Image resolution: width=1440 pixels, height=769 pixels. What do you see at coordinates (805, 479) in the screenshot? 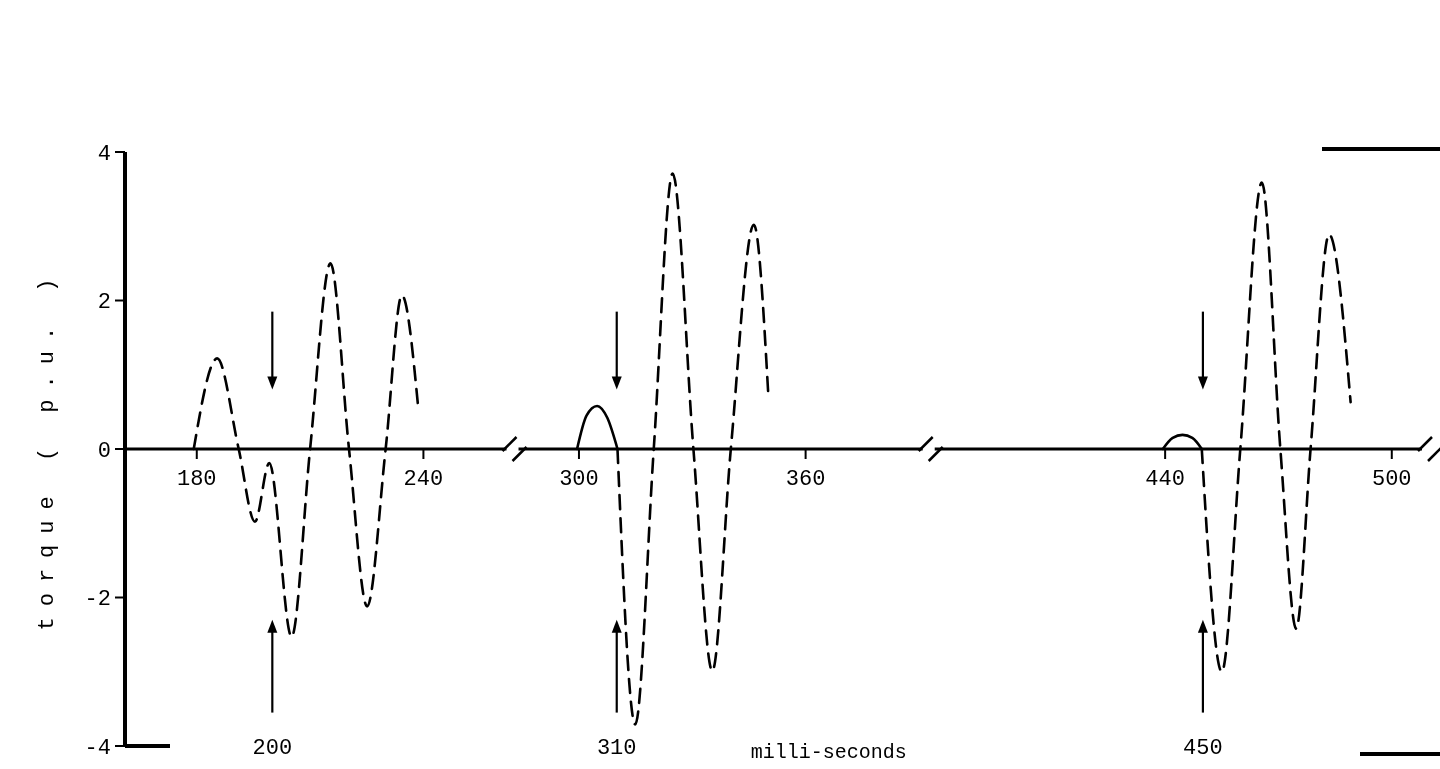
I see `x-tick-label: 360` at bounding box center [805, 479].